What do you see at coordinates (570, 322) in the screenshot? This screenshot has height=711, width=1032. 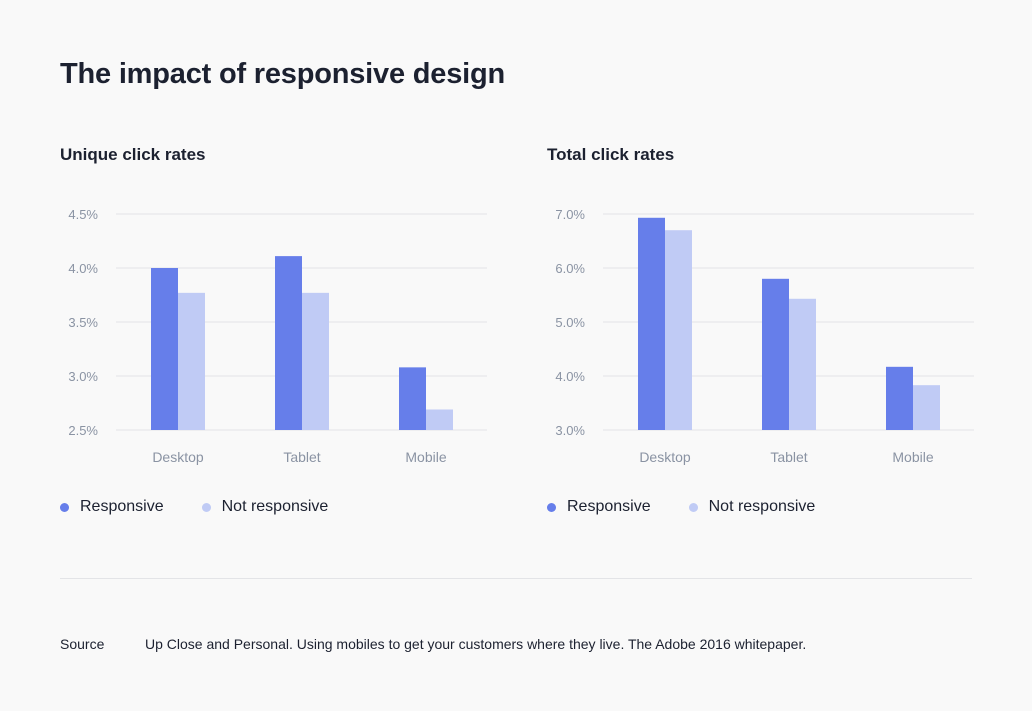 I see `y-tick-label: 5.0%` at bounding box center [570, 322].